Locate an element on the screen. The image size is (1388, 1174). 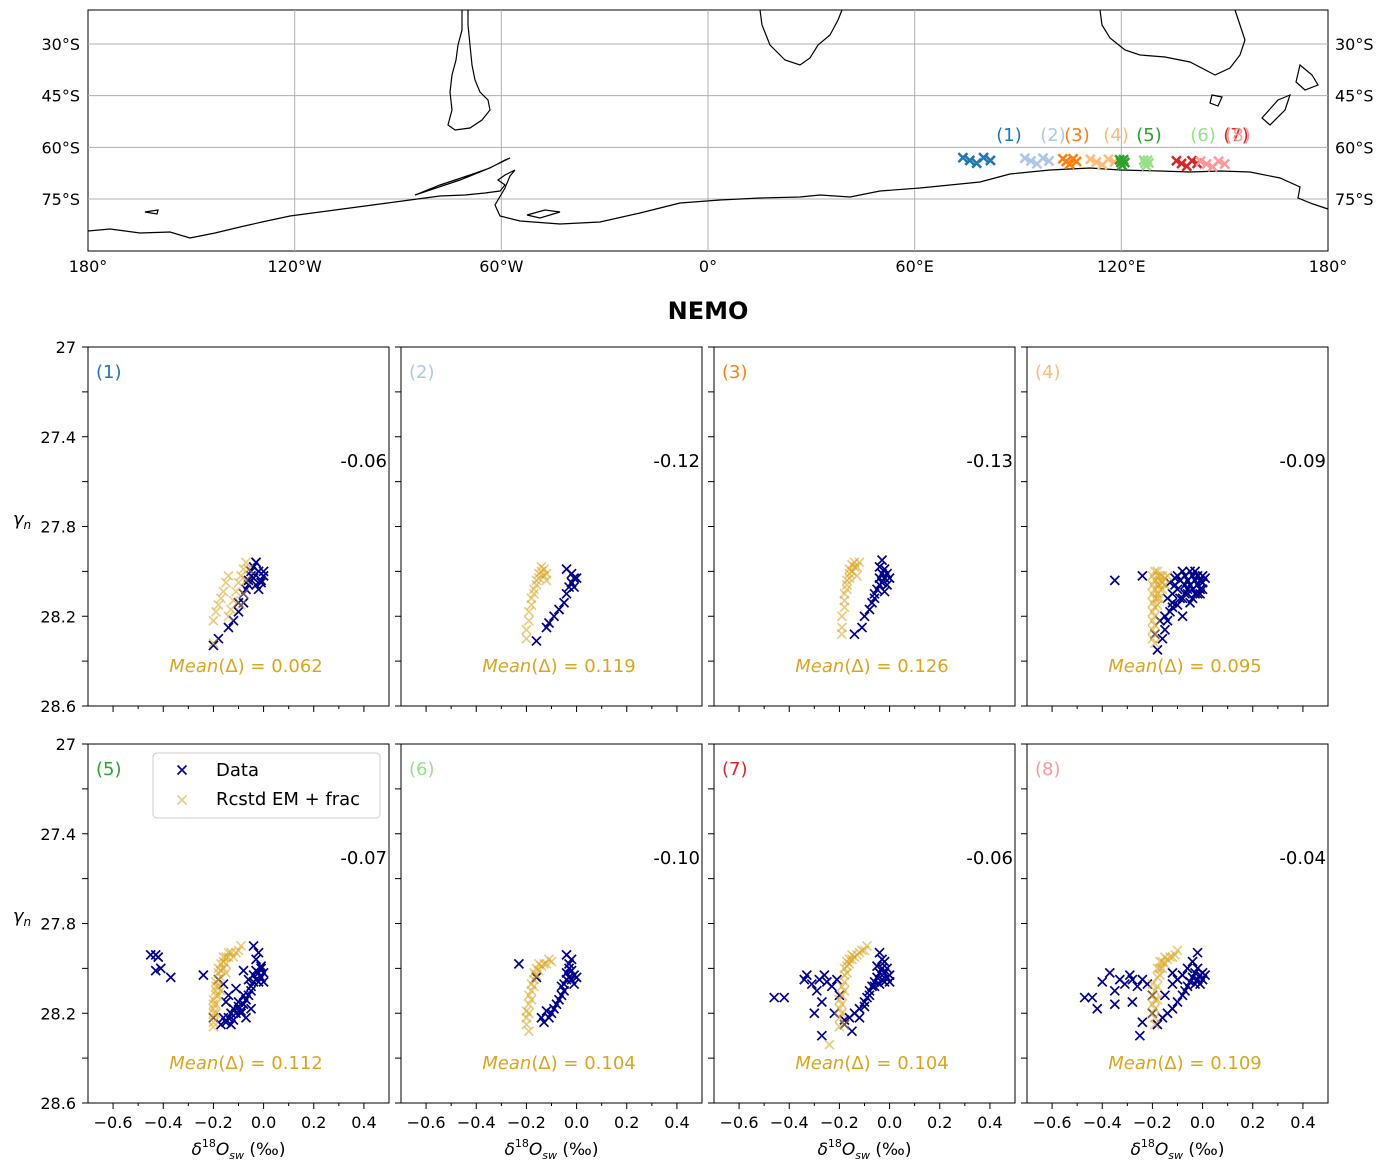
lon-tick: 60°W is located at coordinates (501, 266).